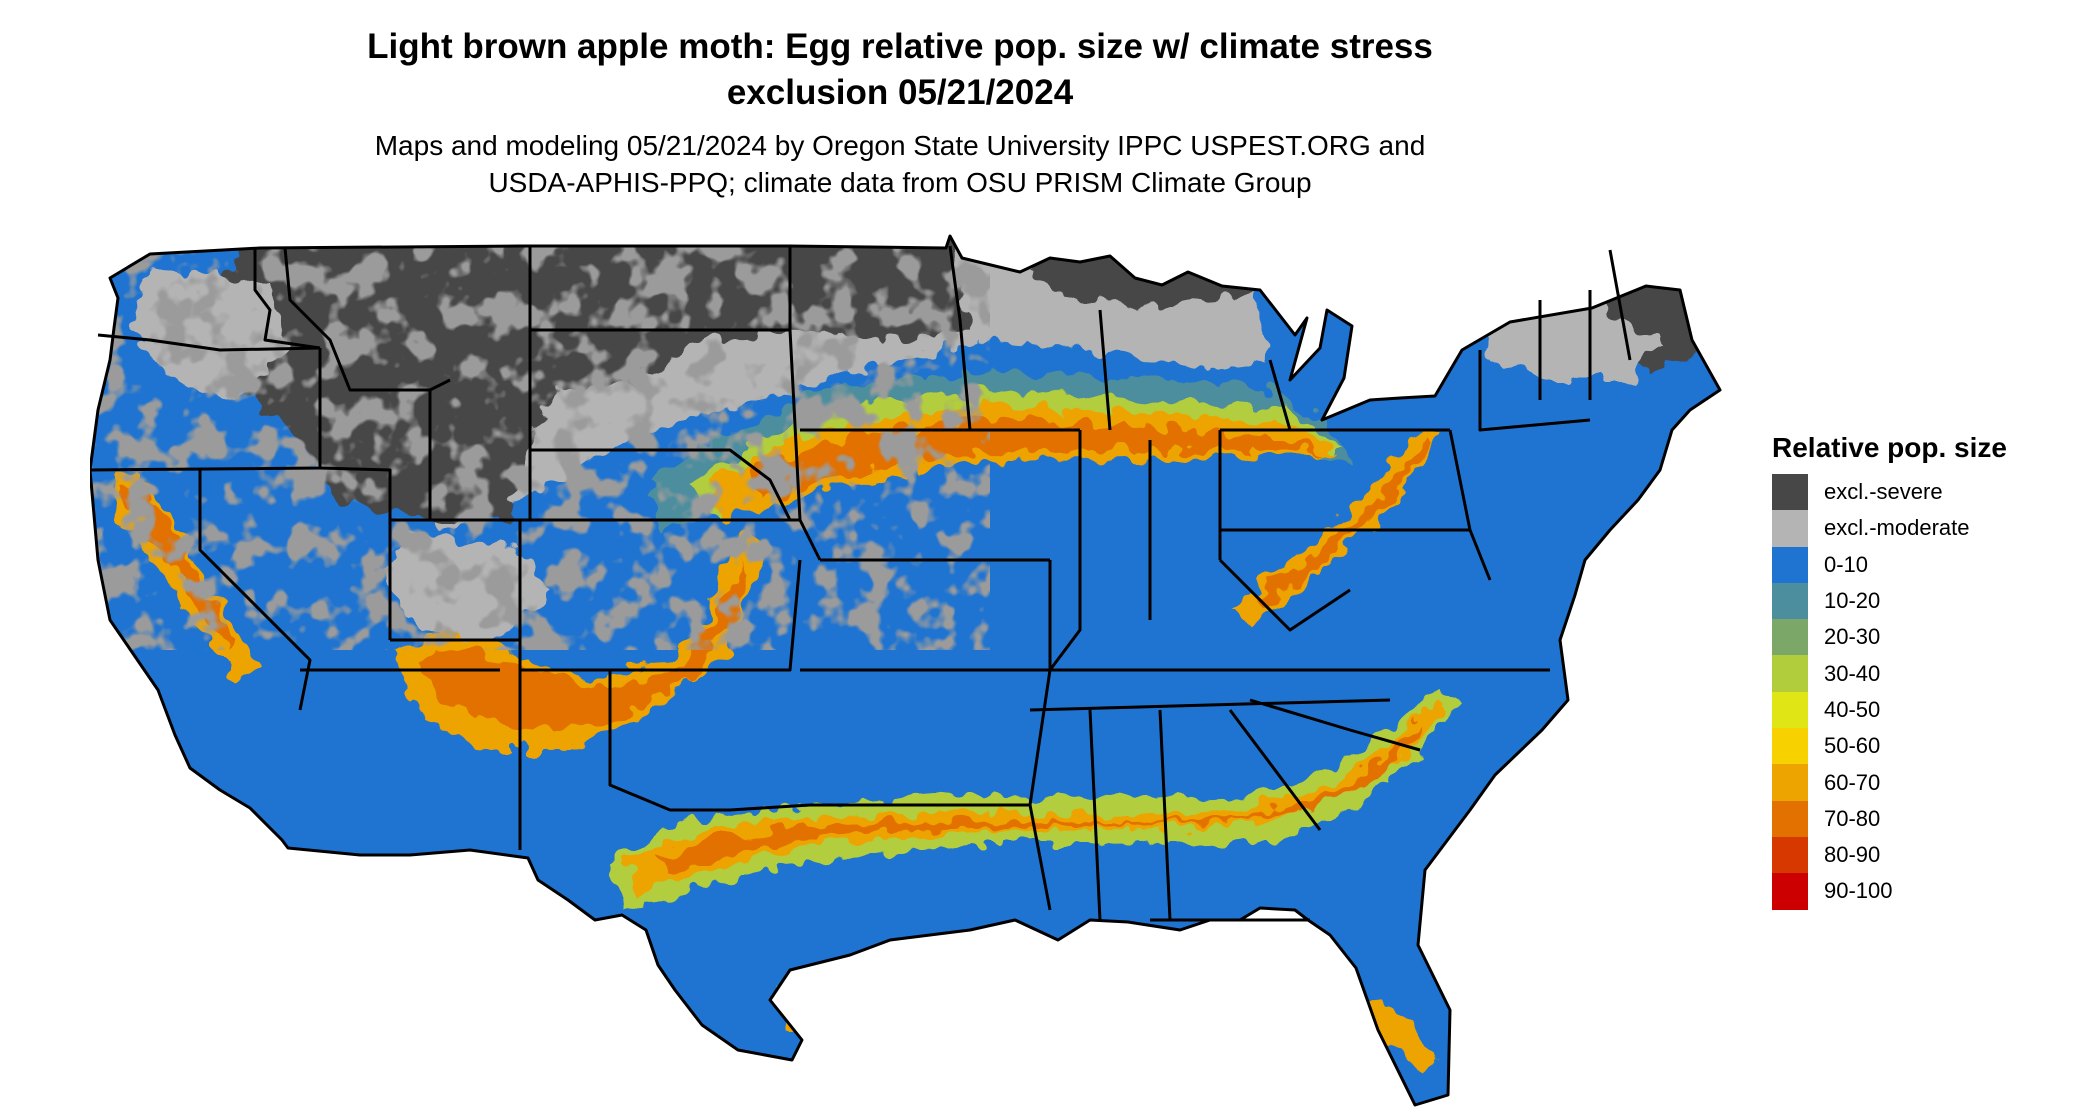 The height and width of the screenshot is (1116, 2100). Describe the element at coordinates (1852, 855) in the screenshot. I see `legend-label: 80-90` at that location.